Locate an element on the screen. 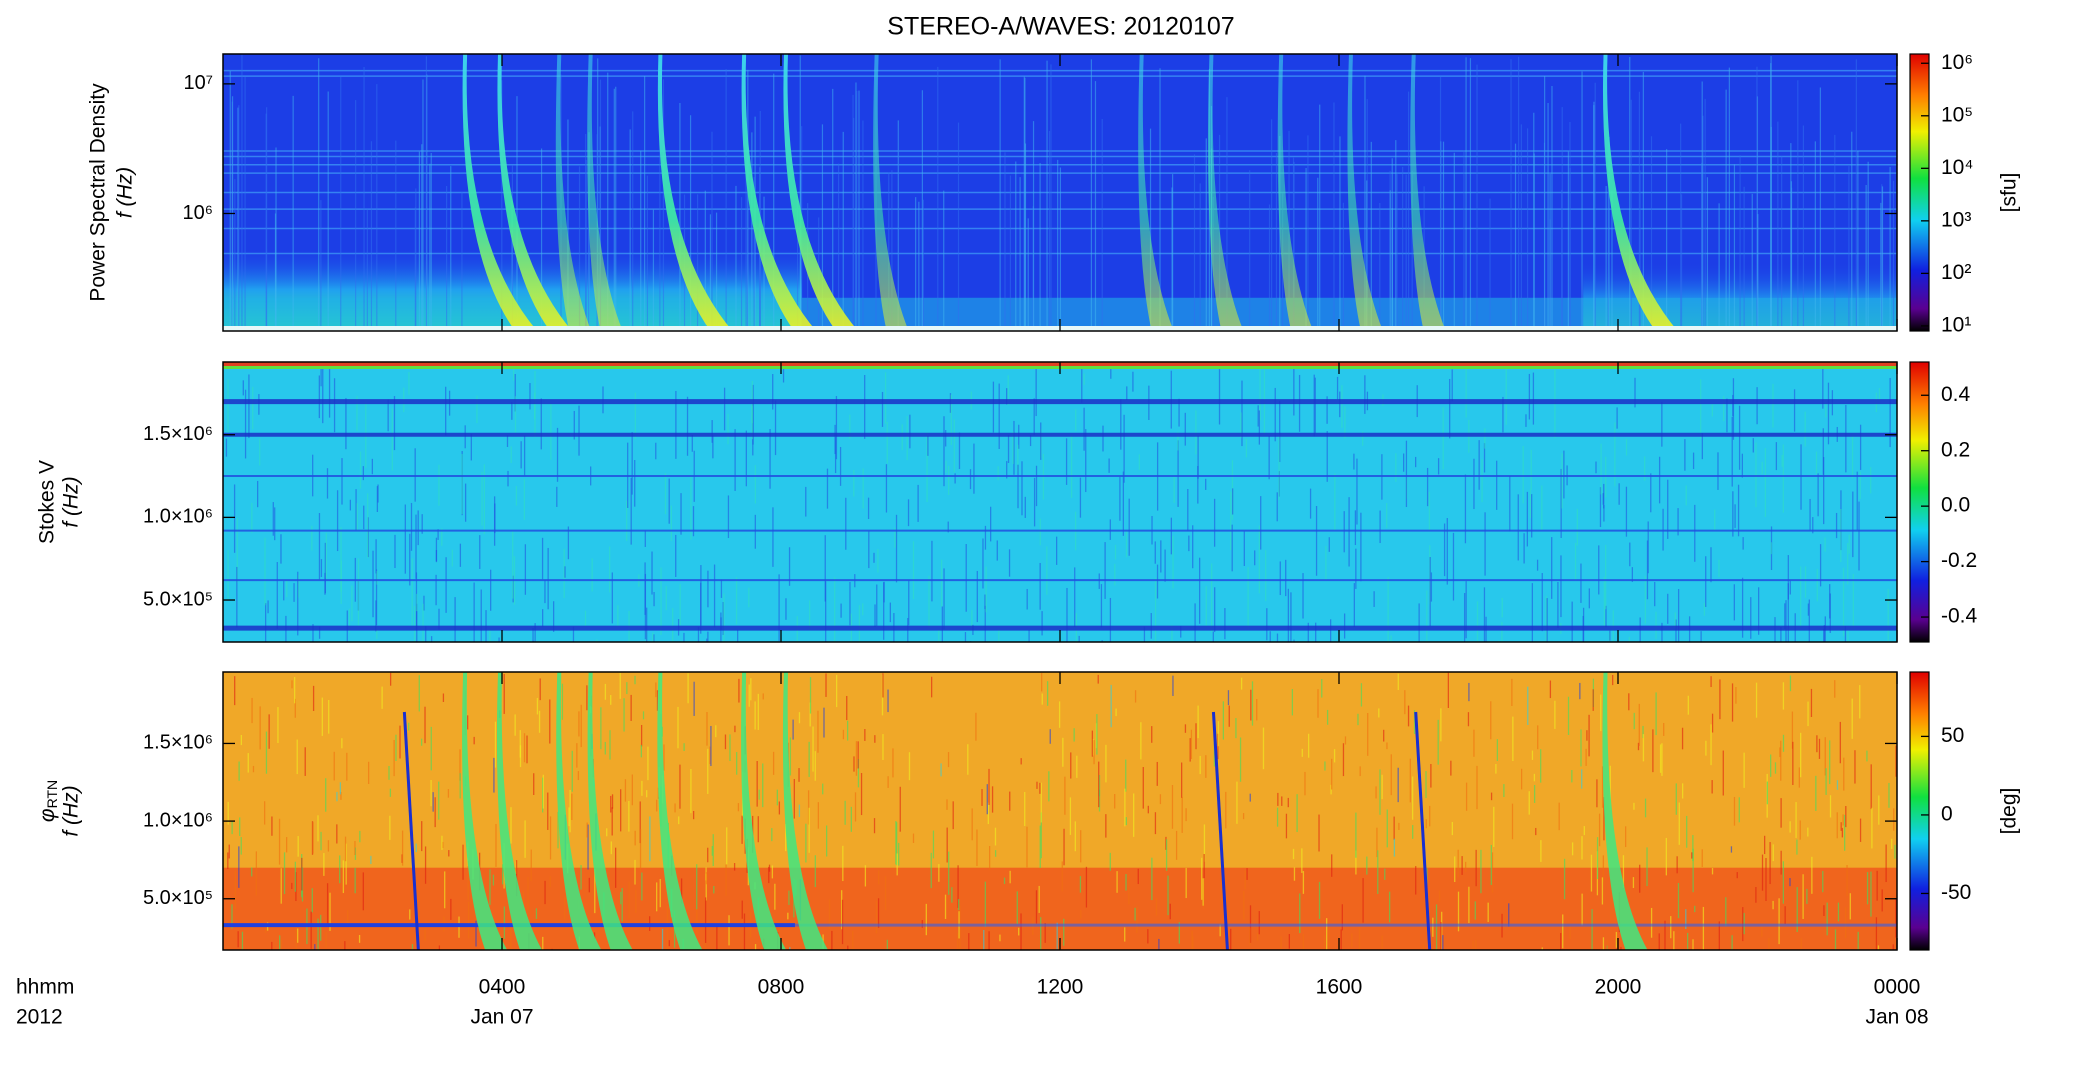  colorbar-tick-label: -0.4 is located at coordinates (1959, 616).